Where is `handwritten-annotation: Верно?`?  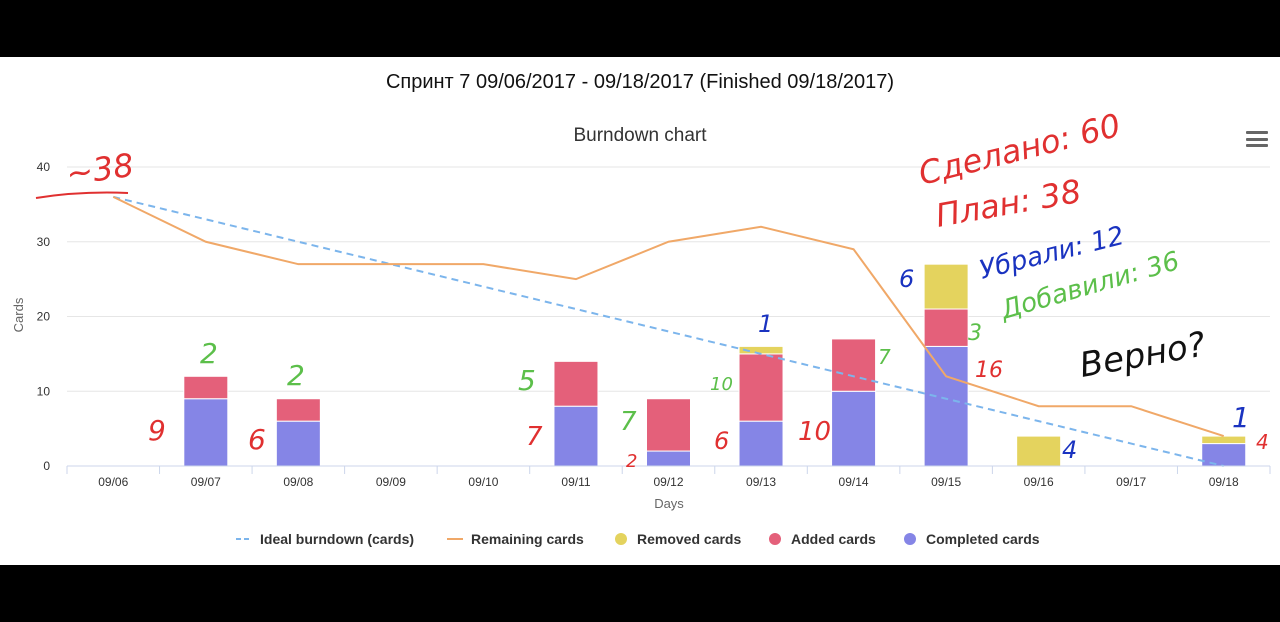 handwritten-annotation: Верно? is located at coordinates (1143, 354).